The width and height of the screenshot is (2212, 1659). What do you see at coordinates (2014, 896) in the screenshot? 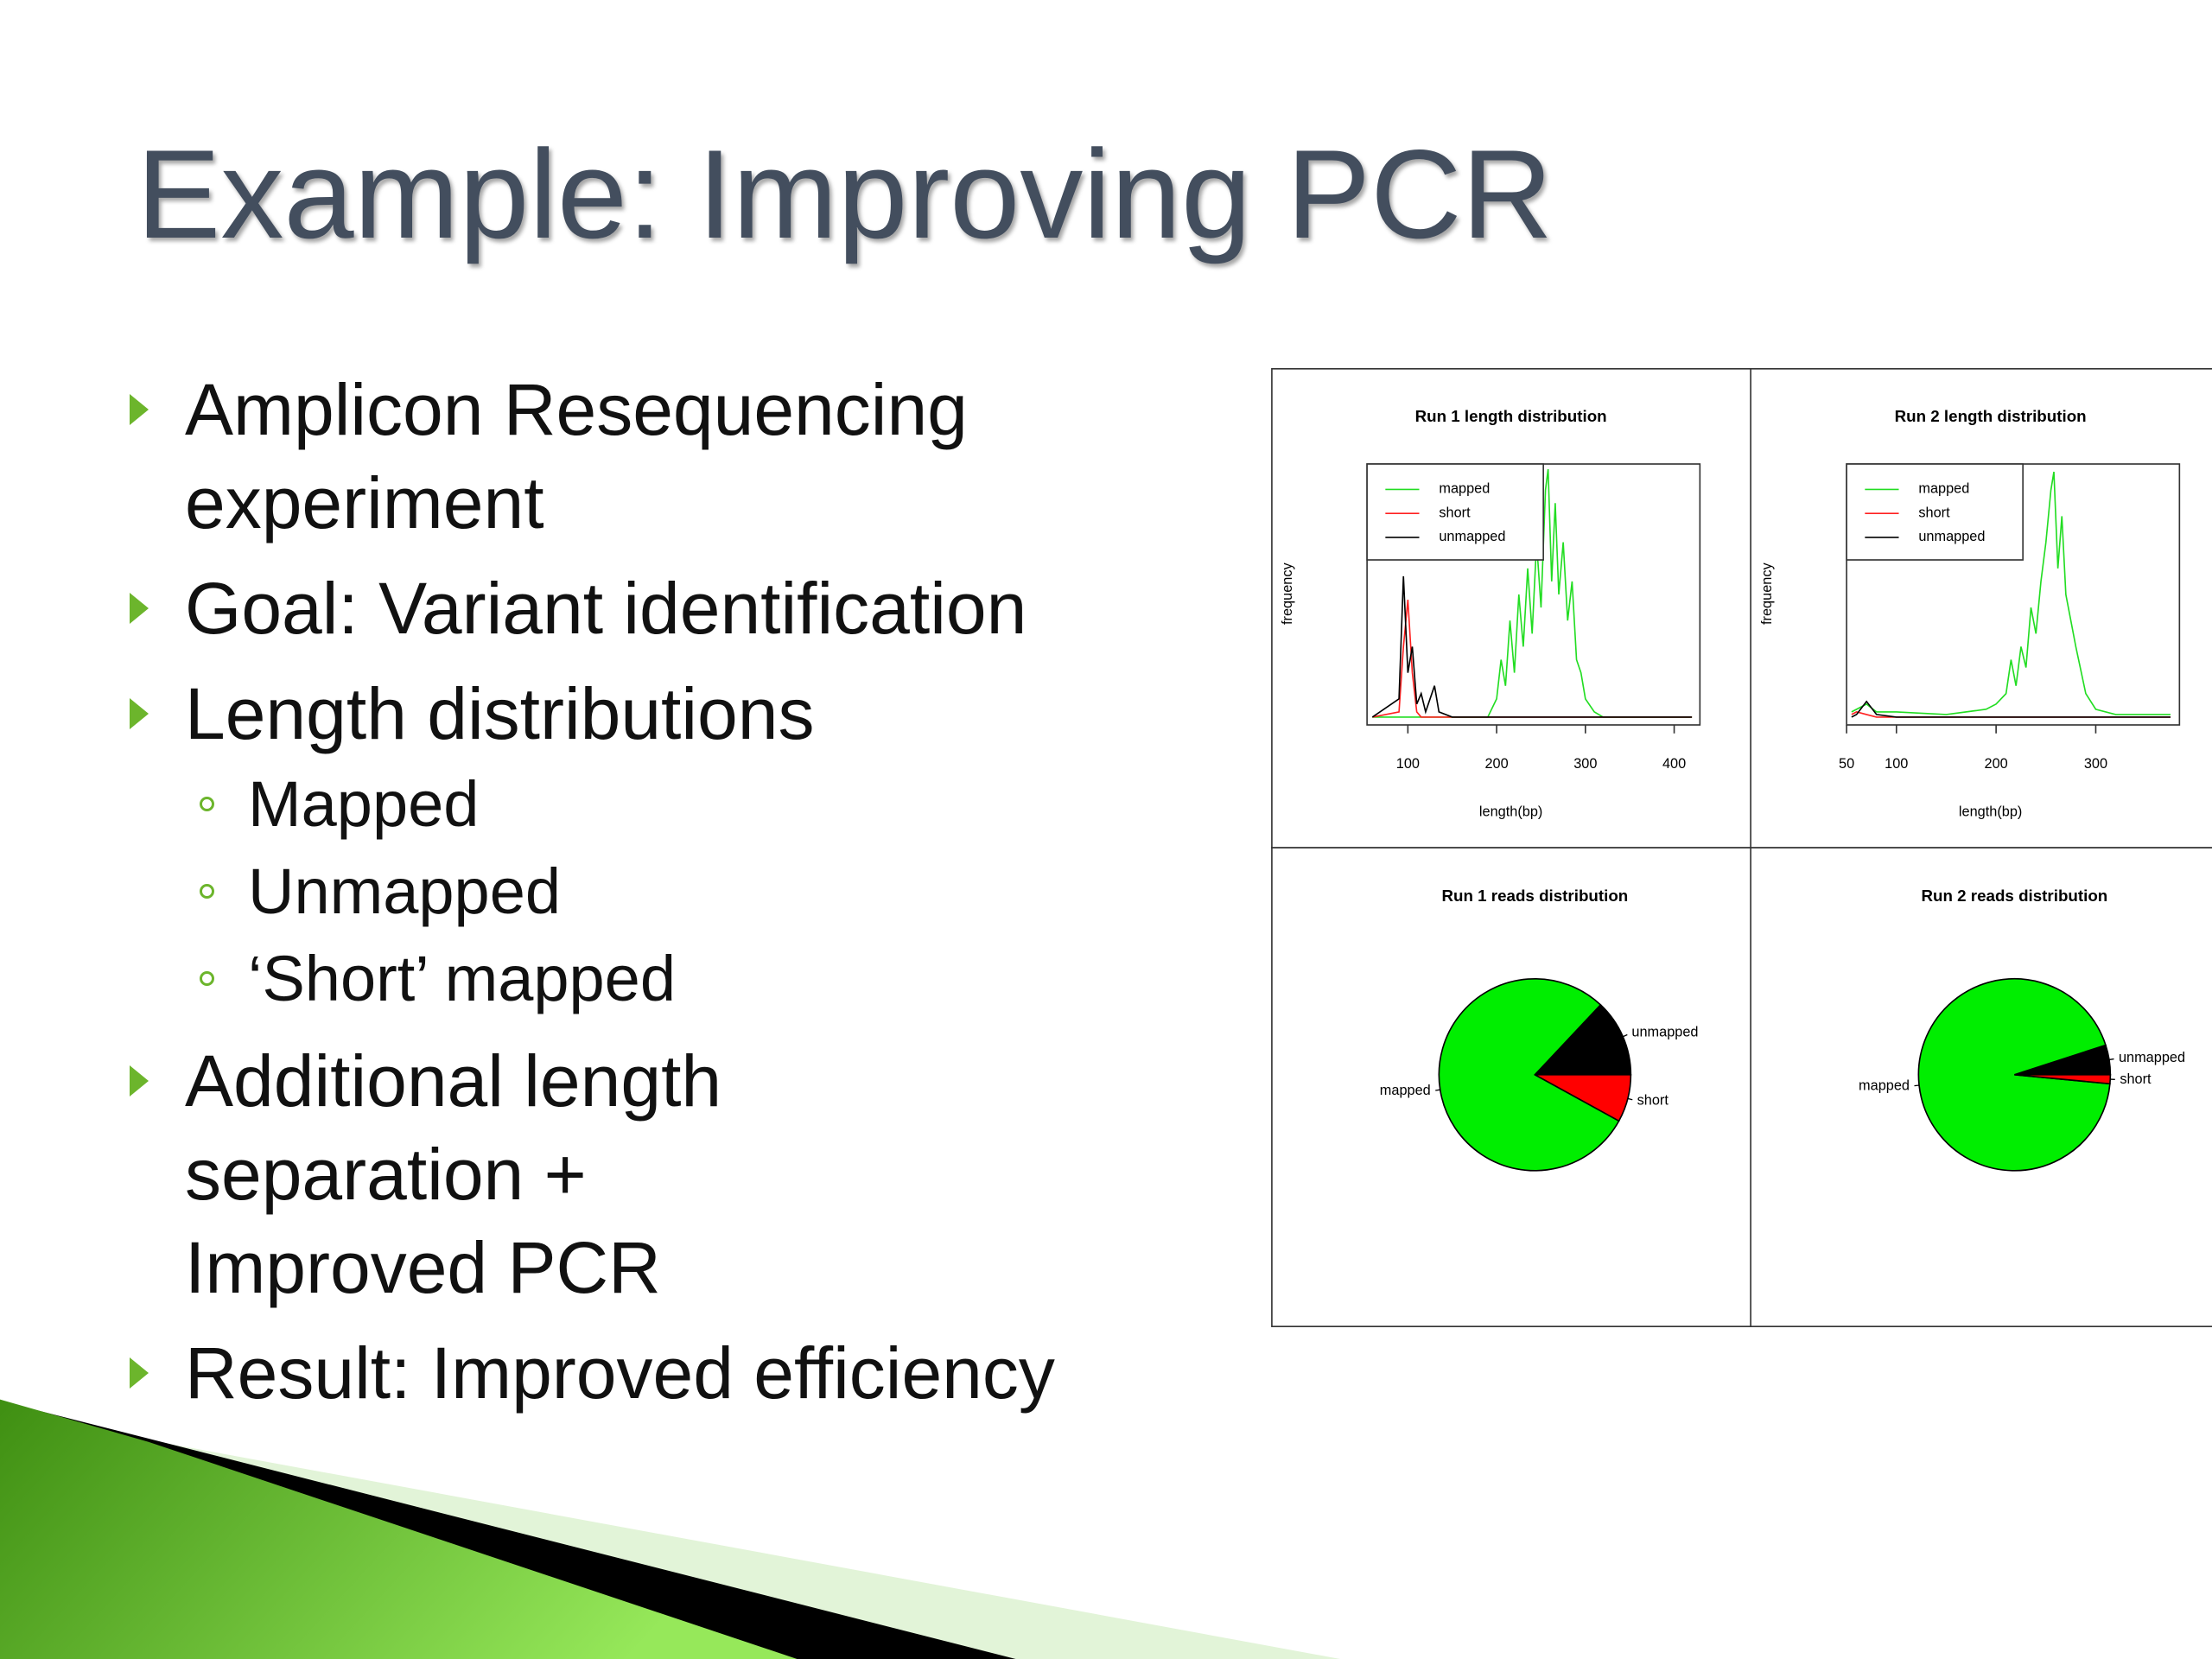
I see `chart-title: Run 2 reads distribution` at bounding box center [2014, 896].